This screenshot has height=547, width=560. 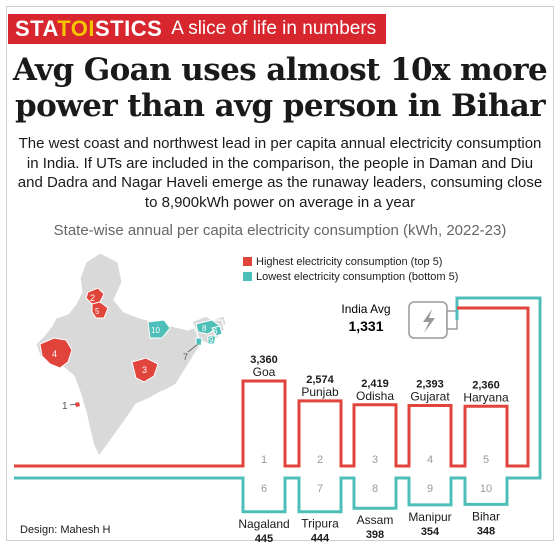 I want to click on rank-label-5: 5, so click(x=486, y=460).